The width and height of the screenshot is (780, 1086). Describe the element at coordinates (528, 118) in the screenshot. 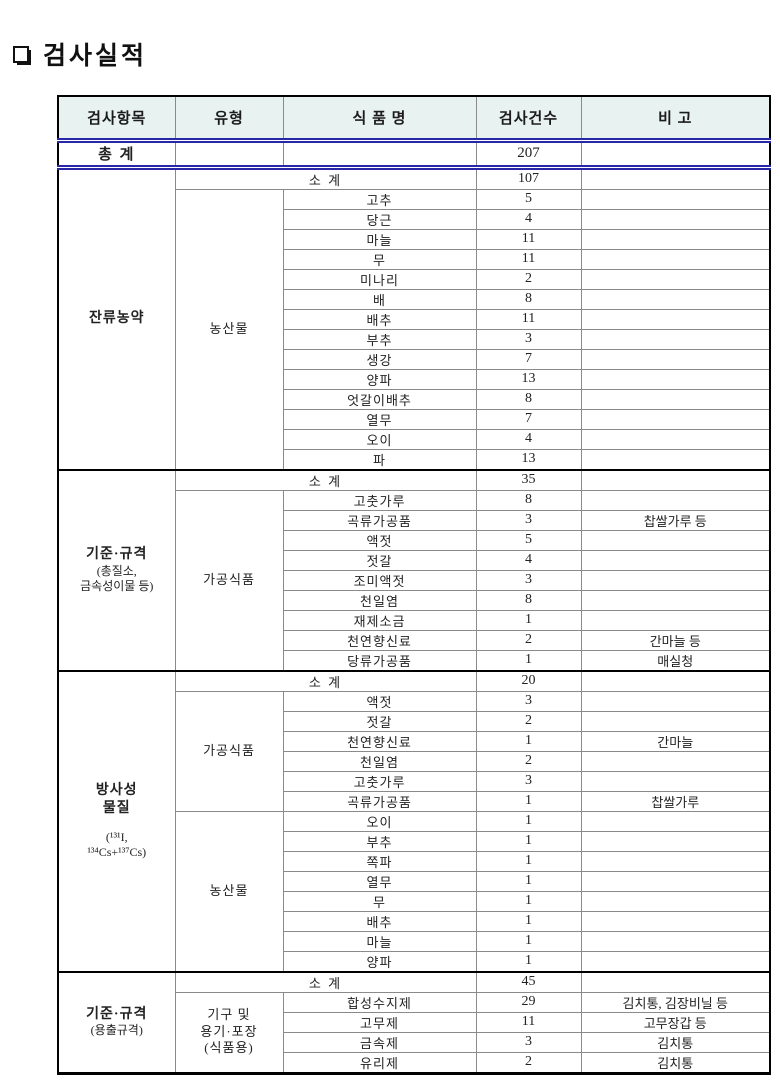

I see `col-header-inspection-count: 검사건수` at that location.